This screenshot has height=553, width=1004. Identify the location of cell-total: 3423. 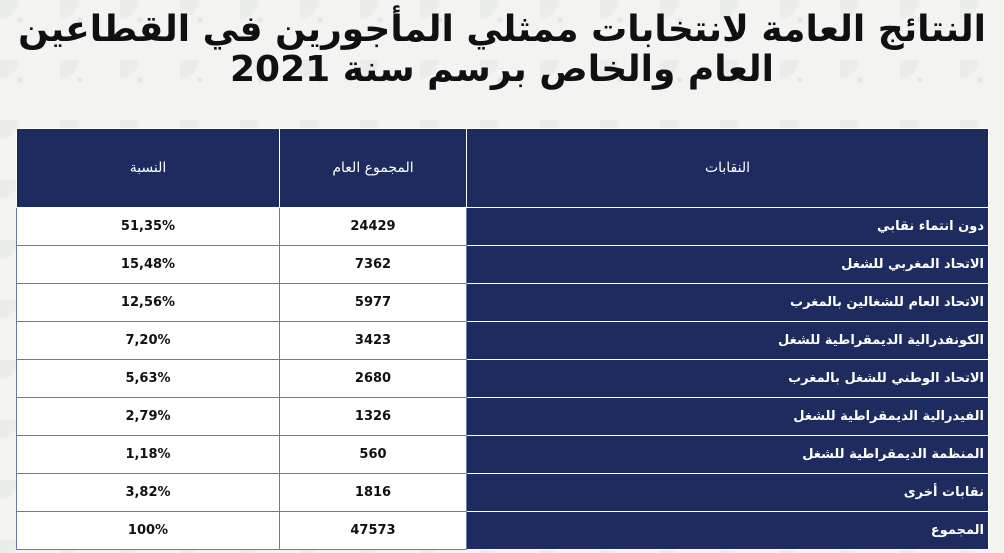
(373, 340).